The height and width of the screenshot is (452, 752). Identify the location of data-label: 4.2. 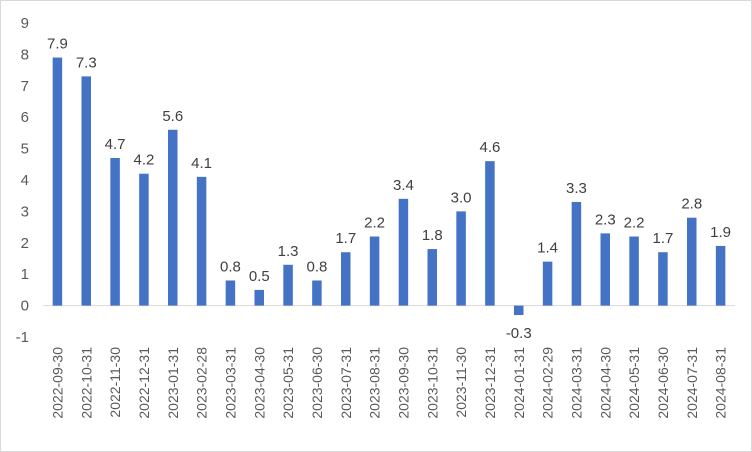
(143, 160).